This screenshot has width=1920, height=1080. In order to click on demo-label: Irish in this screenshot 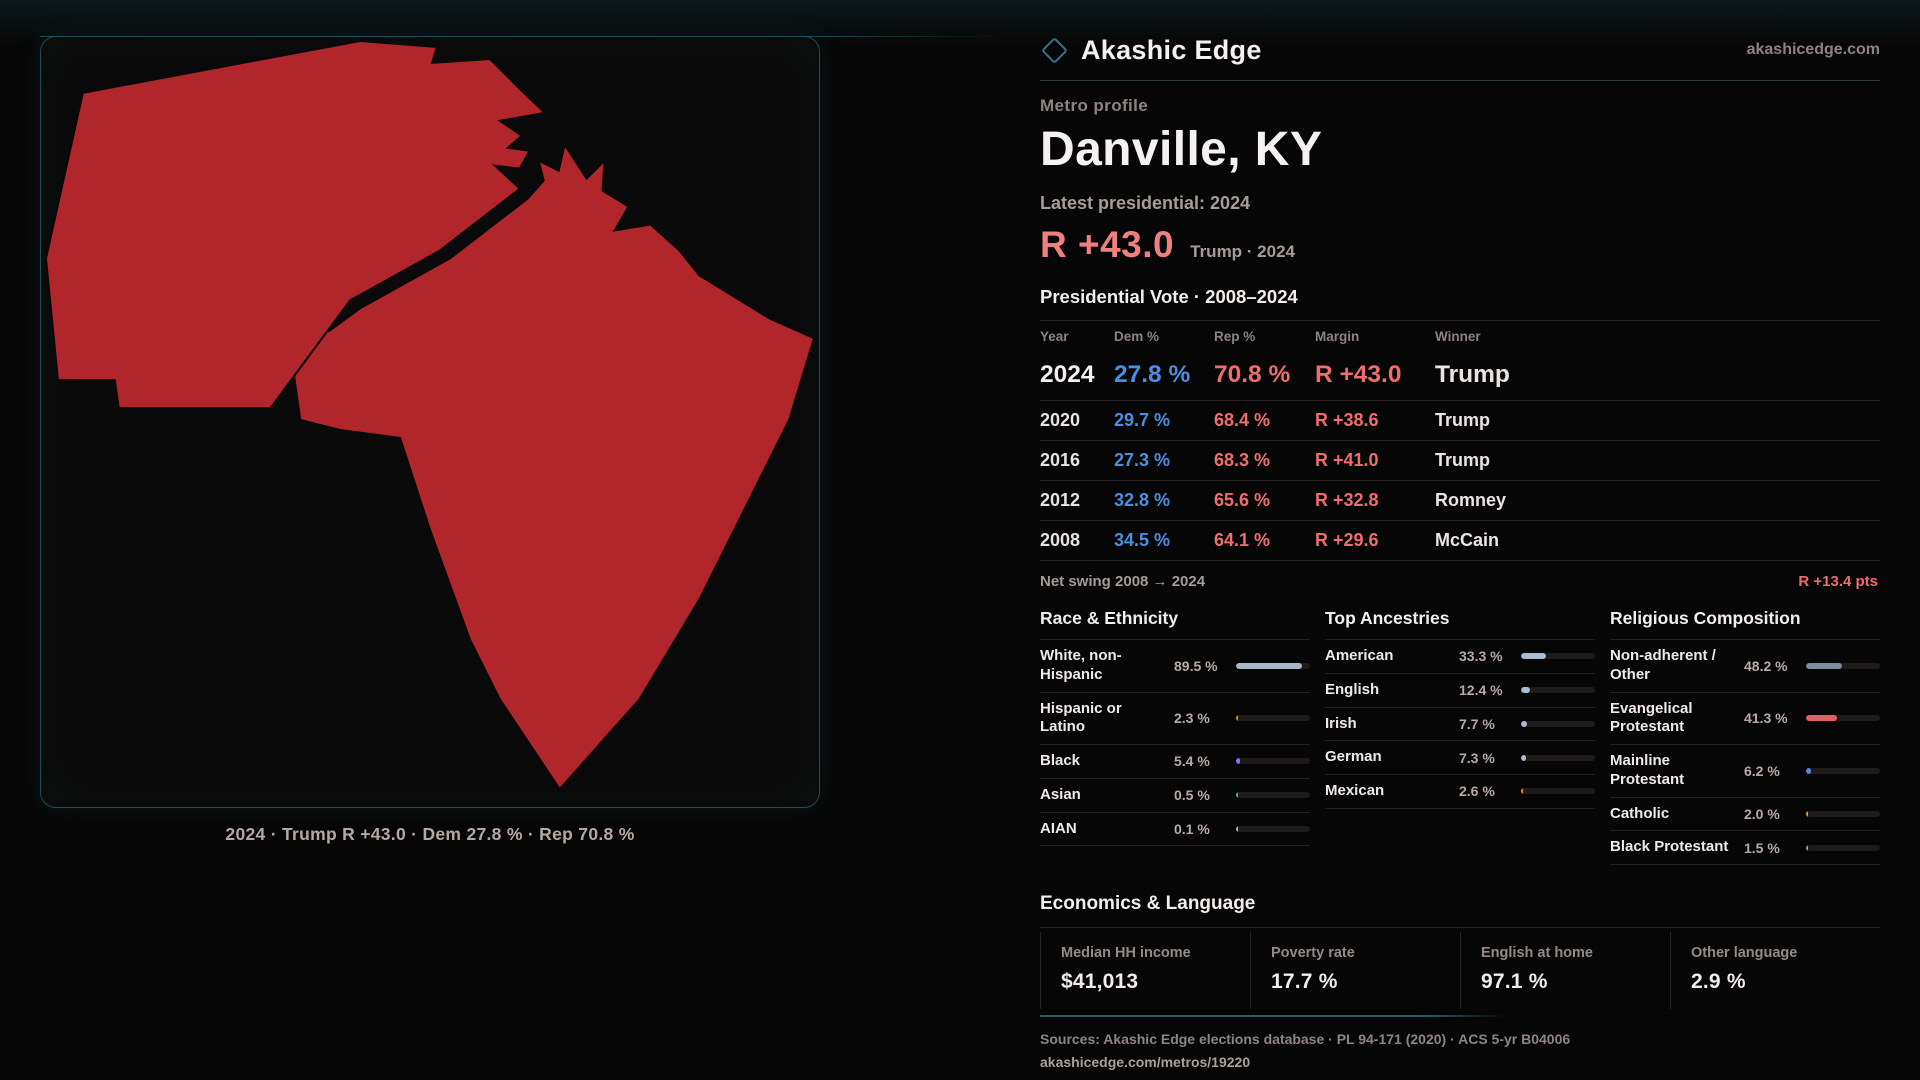, I will do `click(1341, 723)`.